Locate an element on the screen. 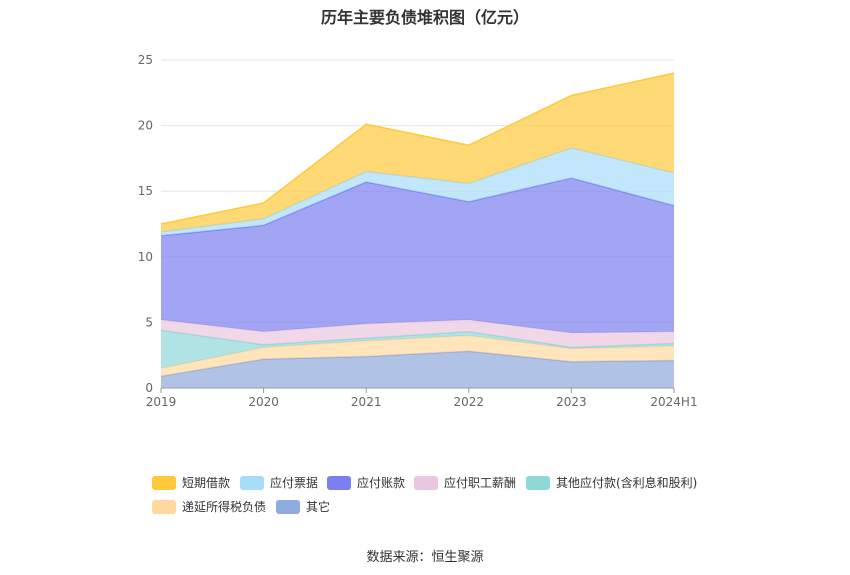 This screenshot has width=850, height=575. area-应付票据 is located at coordinates (417, 191).